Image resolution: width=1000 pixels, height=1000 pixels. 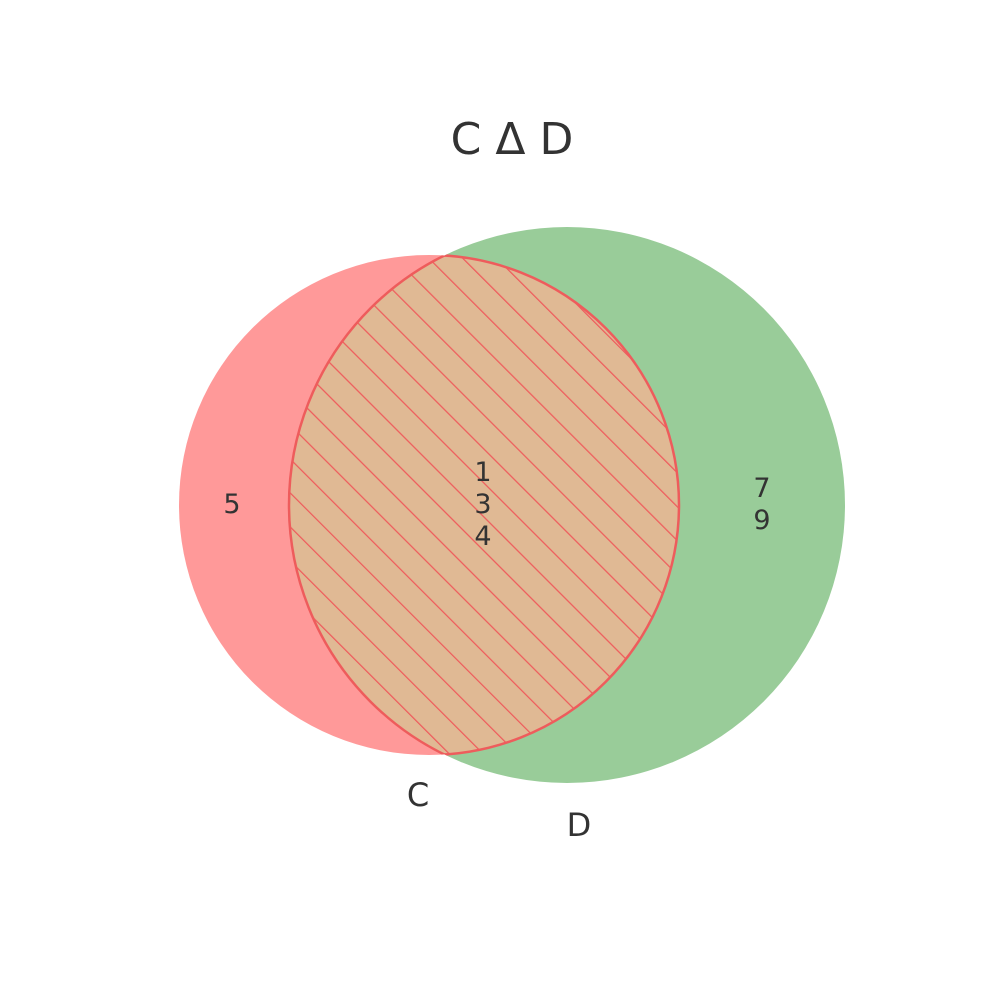 I want to click on intersection-element: 4, so click(x=482, y=536).